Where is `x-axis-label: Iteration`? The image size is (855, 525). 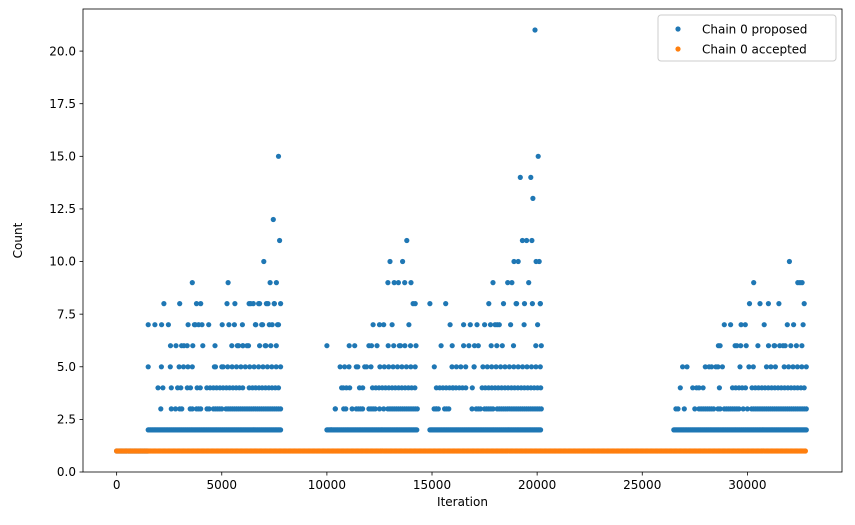
x-axis-label: Iteration is located at coordinates (462, 502).